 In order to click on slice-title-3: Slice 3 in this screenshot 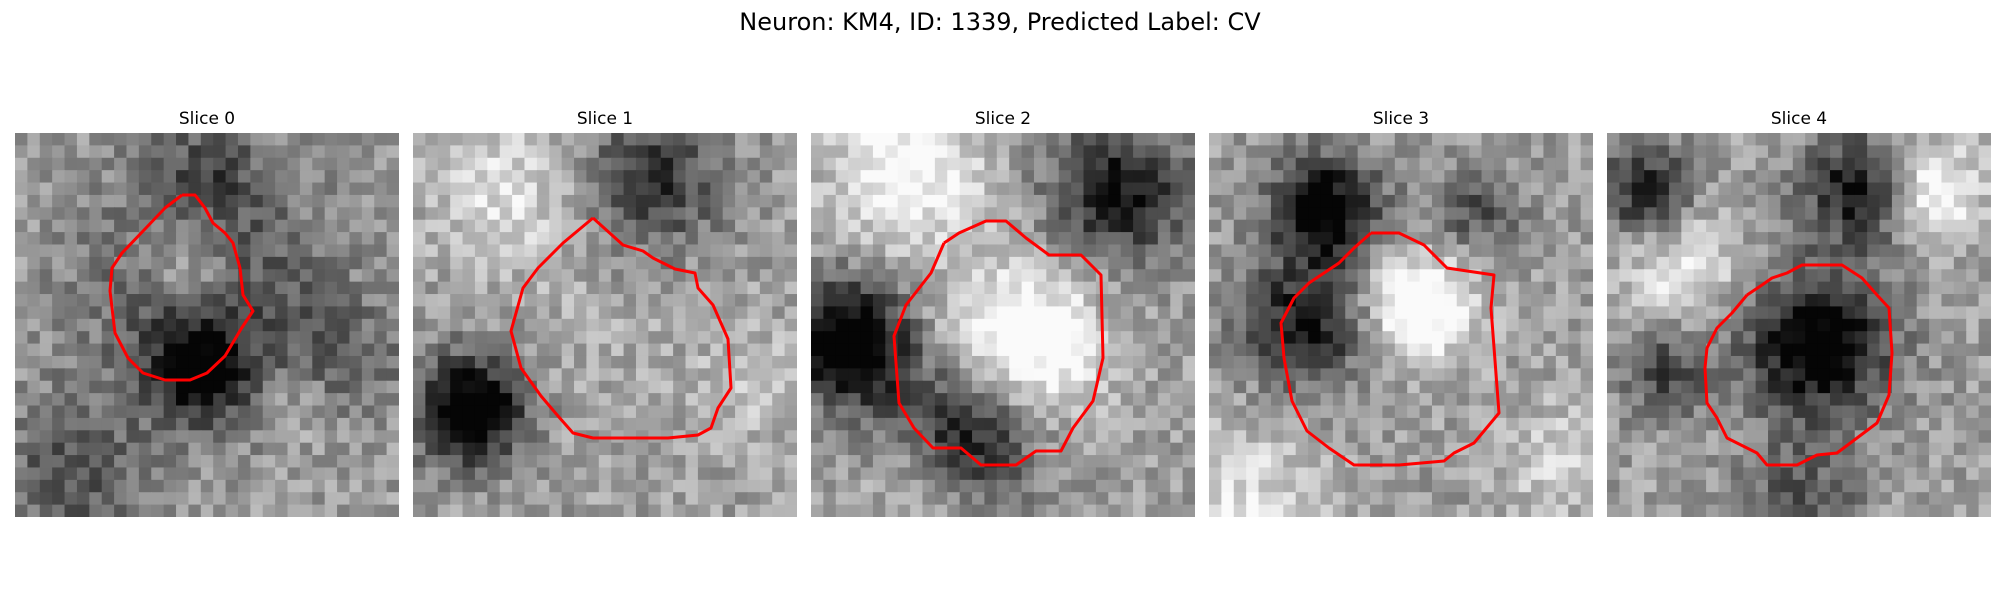, I will do `click(1401, 119)`.